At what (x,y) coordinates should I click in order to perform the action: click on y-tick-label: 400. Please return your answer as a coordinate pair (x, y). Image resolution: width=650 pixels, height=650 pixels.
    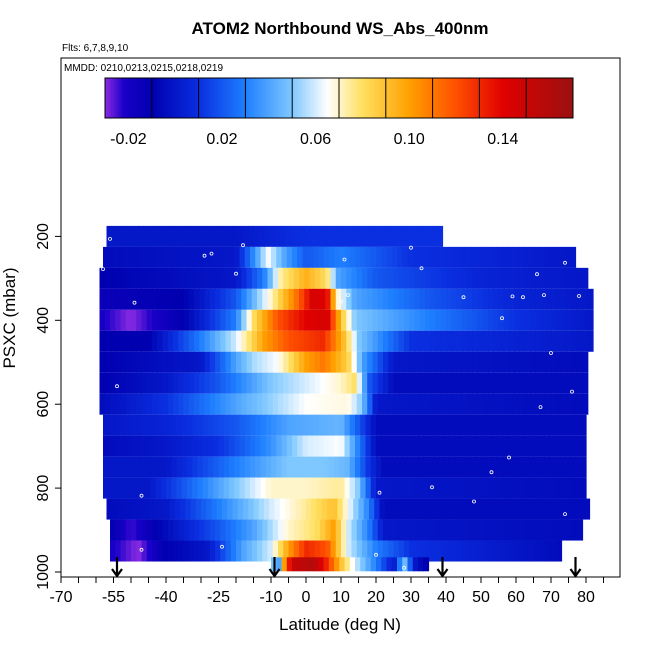
    Looking at the image, I should click on (43, 320).